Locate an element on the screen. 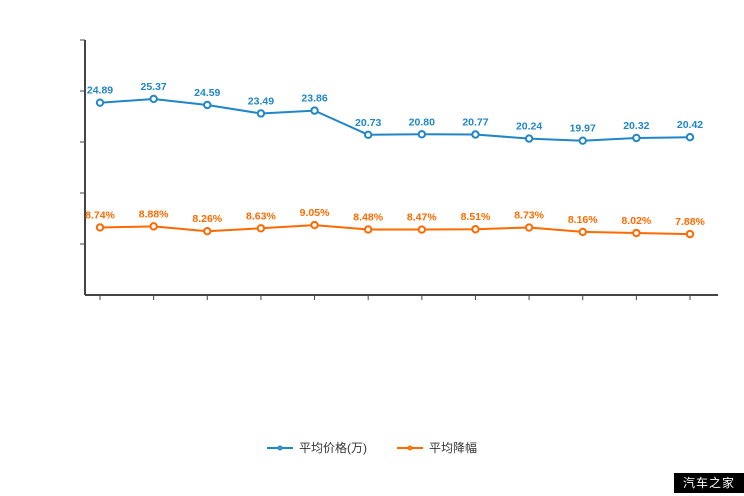 The height and width of the screenshot is (496, 744). discount-legend-dot-icon is located at coordinates (410, 448).